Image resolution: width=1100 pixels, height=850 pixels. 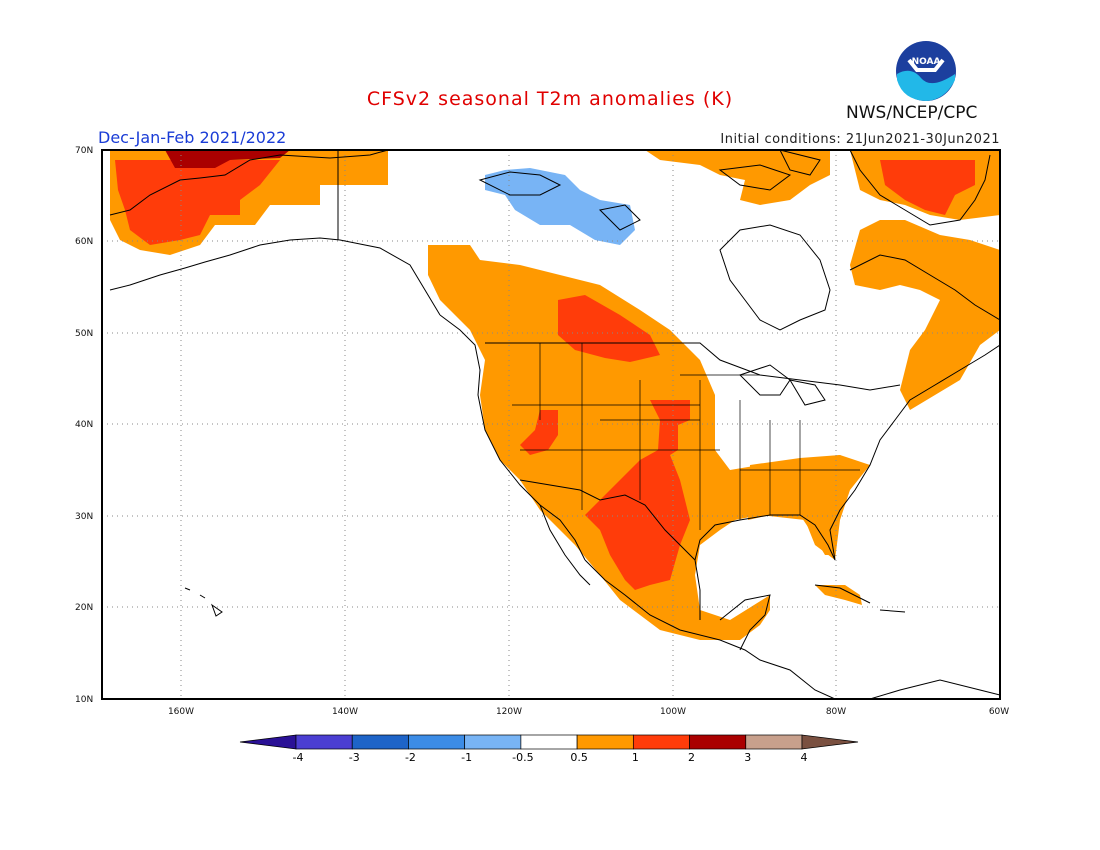 What do you see at coordinates (691, 757) in the screenshot?
I see `colorbar-tick-label: 2` at bounding box center [691, 757].